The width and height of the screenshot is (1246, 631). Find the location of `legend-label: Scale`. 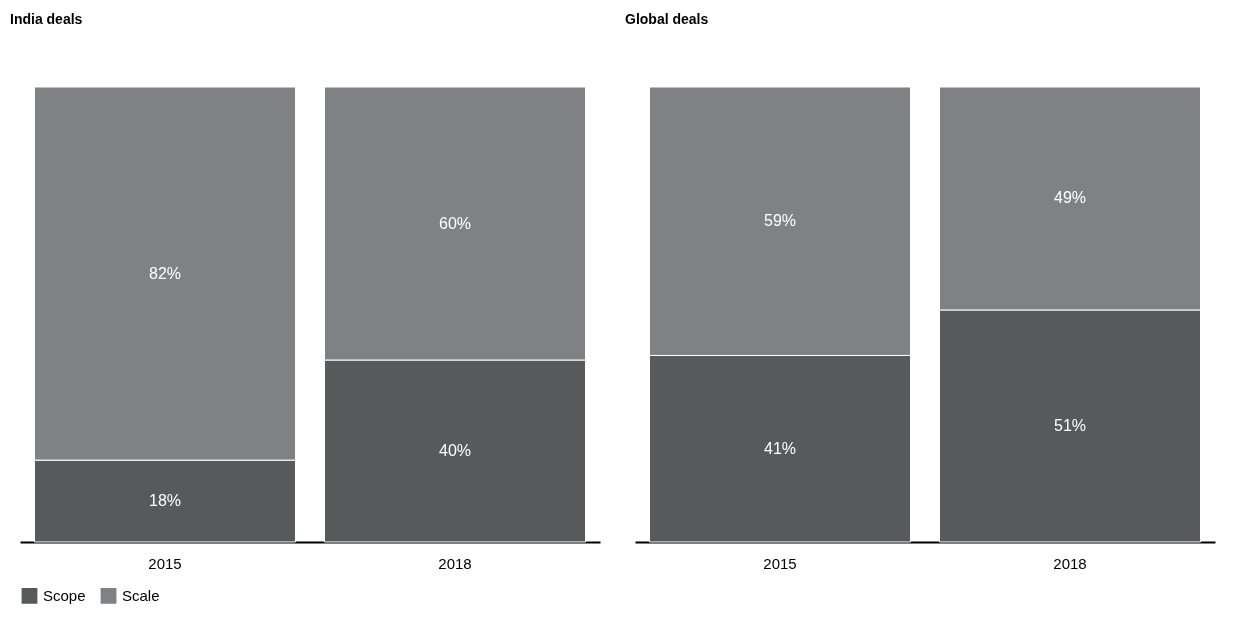

legend-label: Scale is located at coordinates (141, 595).